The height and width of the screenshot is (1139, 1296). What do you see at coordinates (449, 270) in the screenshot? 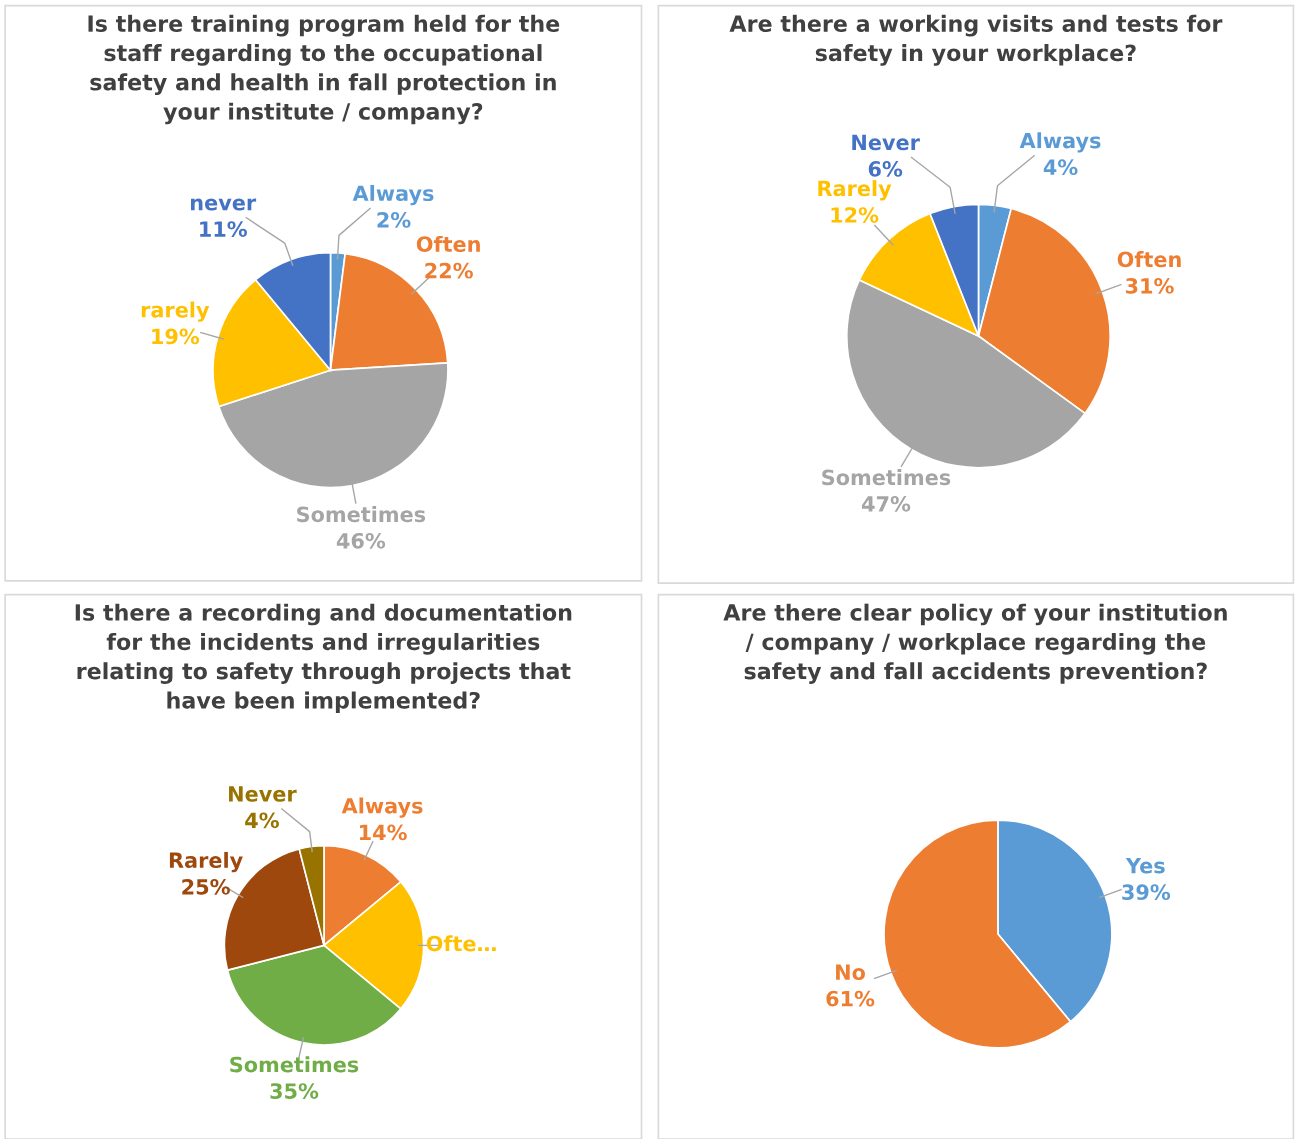
I see `data-label: 22%` at bounding box center [449, 270].